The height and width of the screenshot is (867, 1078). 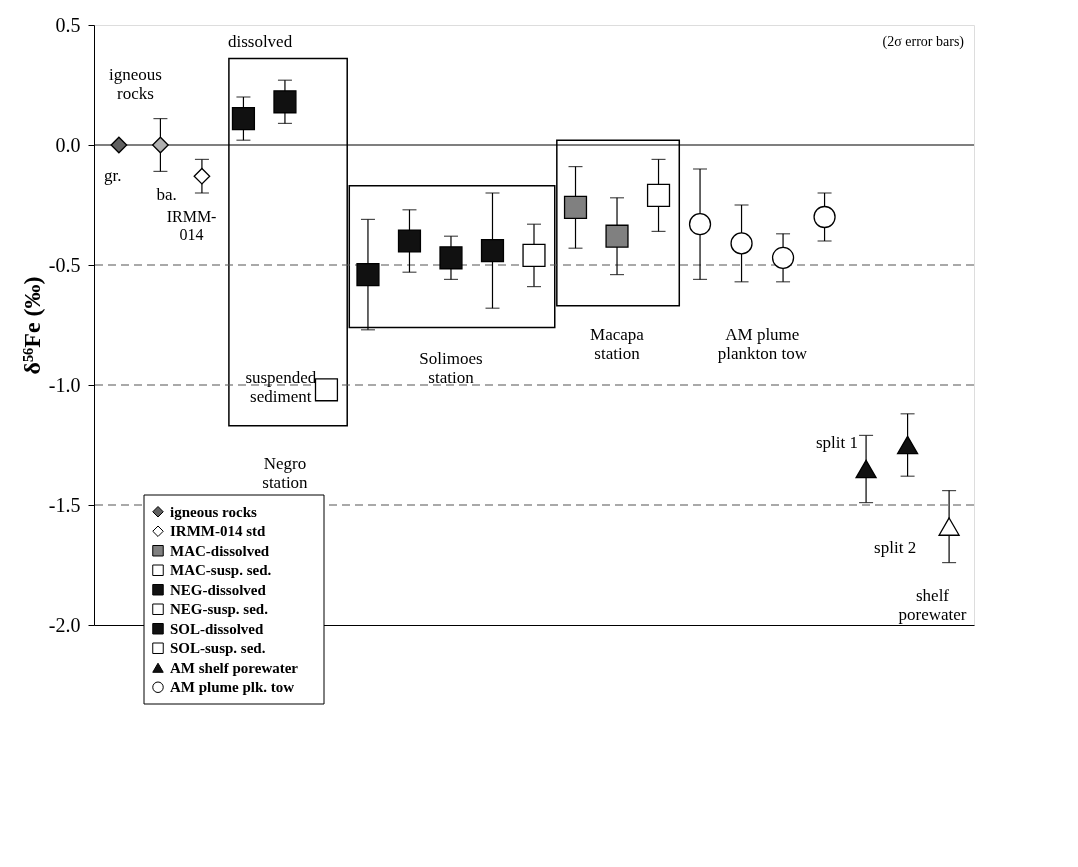 I want to click on annotation: shelf porewater, so click(x=932, y=605).